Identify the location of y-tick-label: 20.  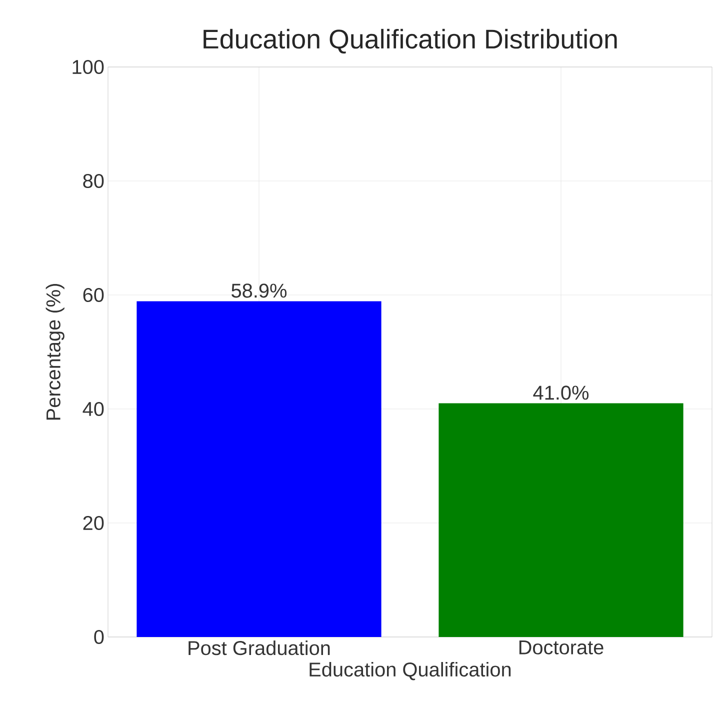
(93, 523).